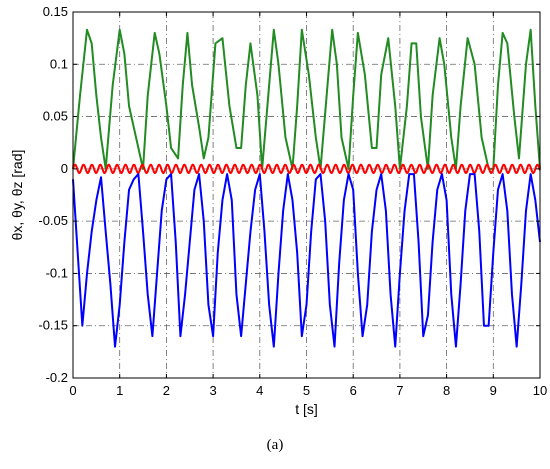  What do you see at coordinates (212, 390) in the screenshot?
I see `x-tick-label: 3` at bounding box center [212, 390].